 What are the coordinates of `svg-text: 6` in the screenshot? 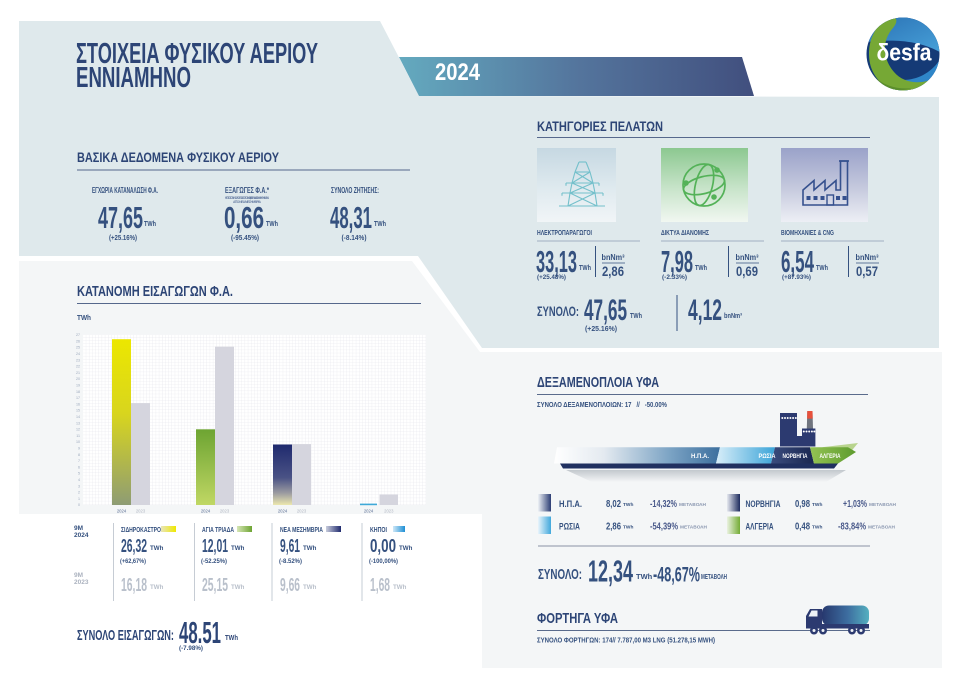 It's located at (79, 467).